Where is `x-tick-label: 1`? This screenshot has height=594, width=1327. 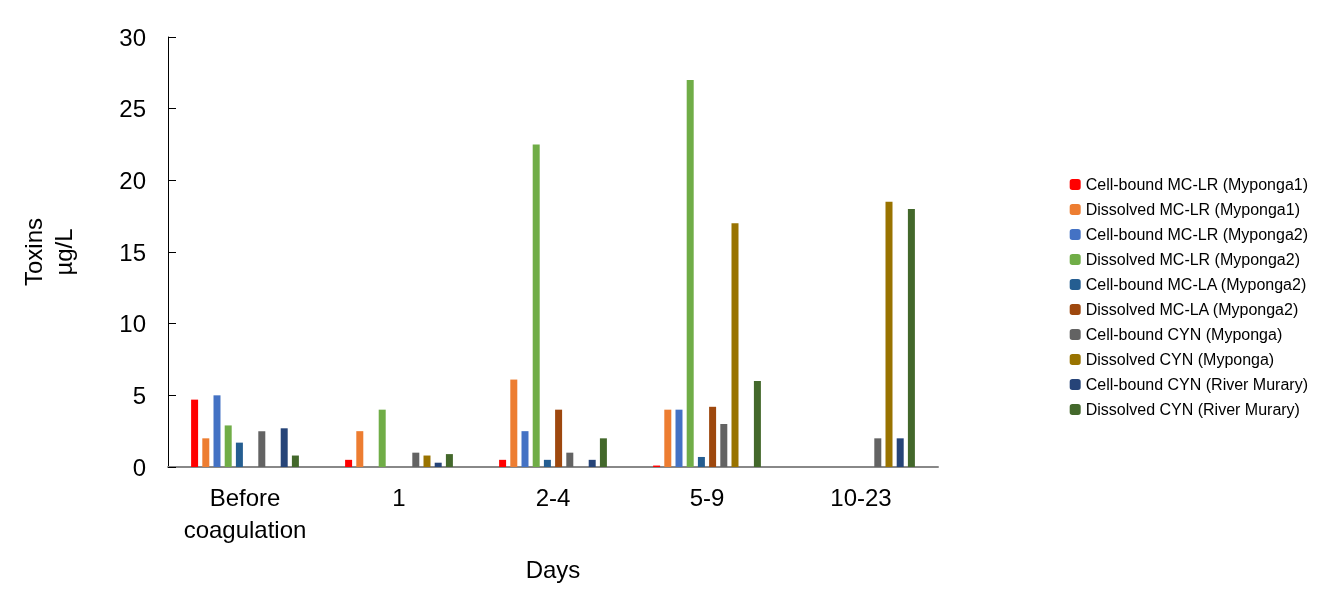 x-tick-label: 1 is located at coordinates (399, 497).